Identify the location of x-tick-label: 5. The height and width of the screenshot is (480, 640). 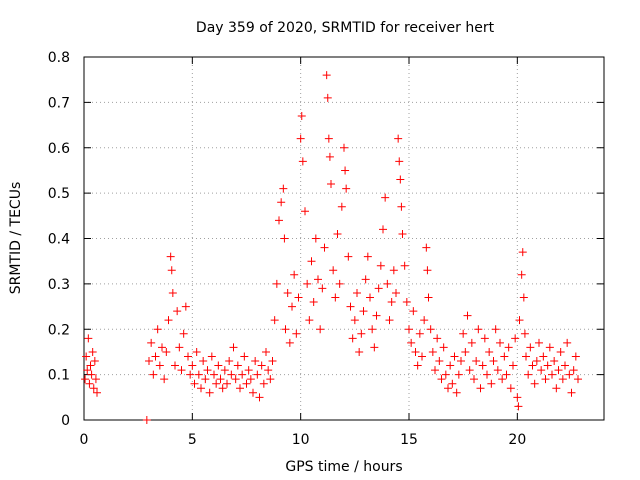
(192, 440).